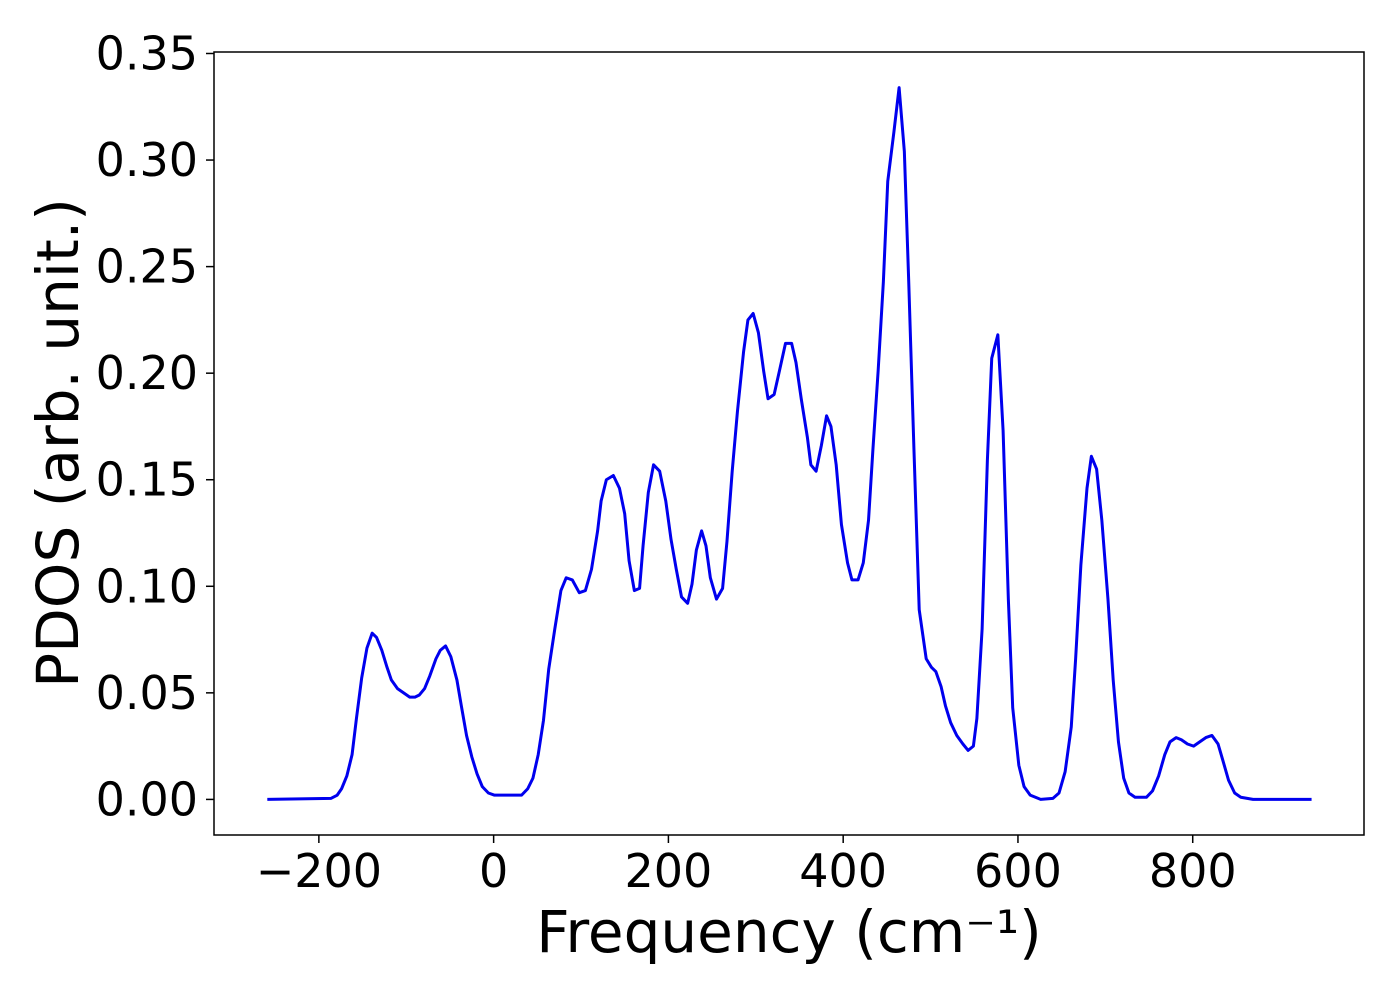  I want to click on y-axis-label: PDOS (arb. unit.), so click(58, 443).